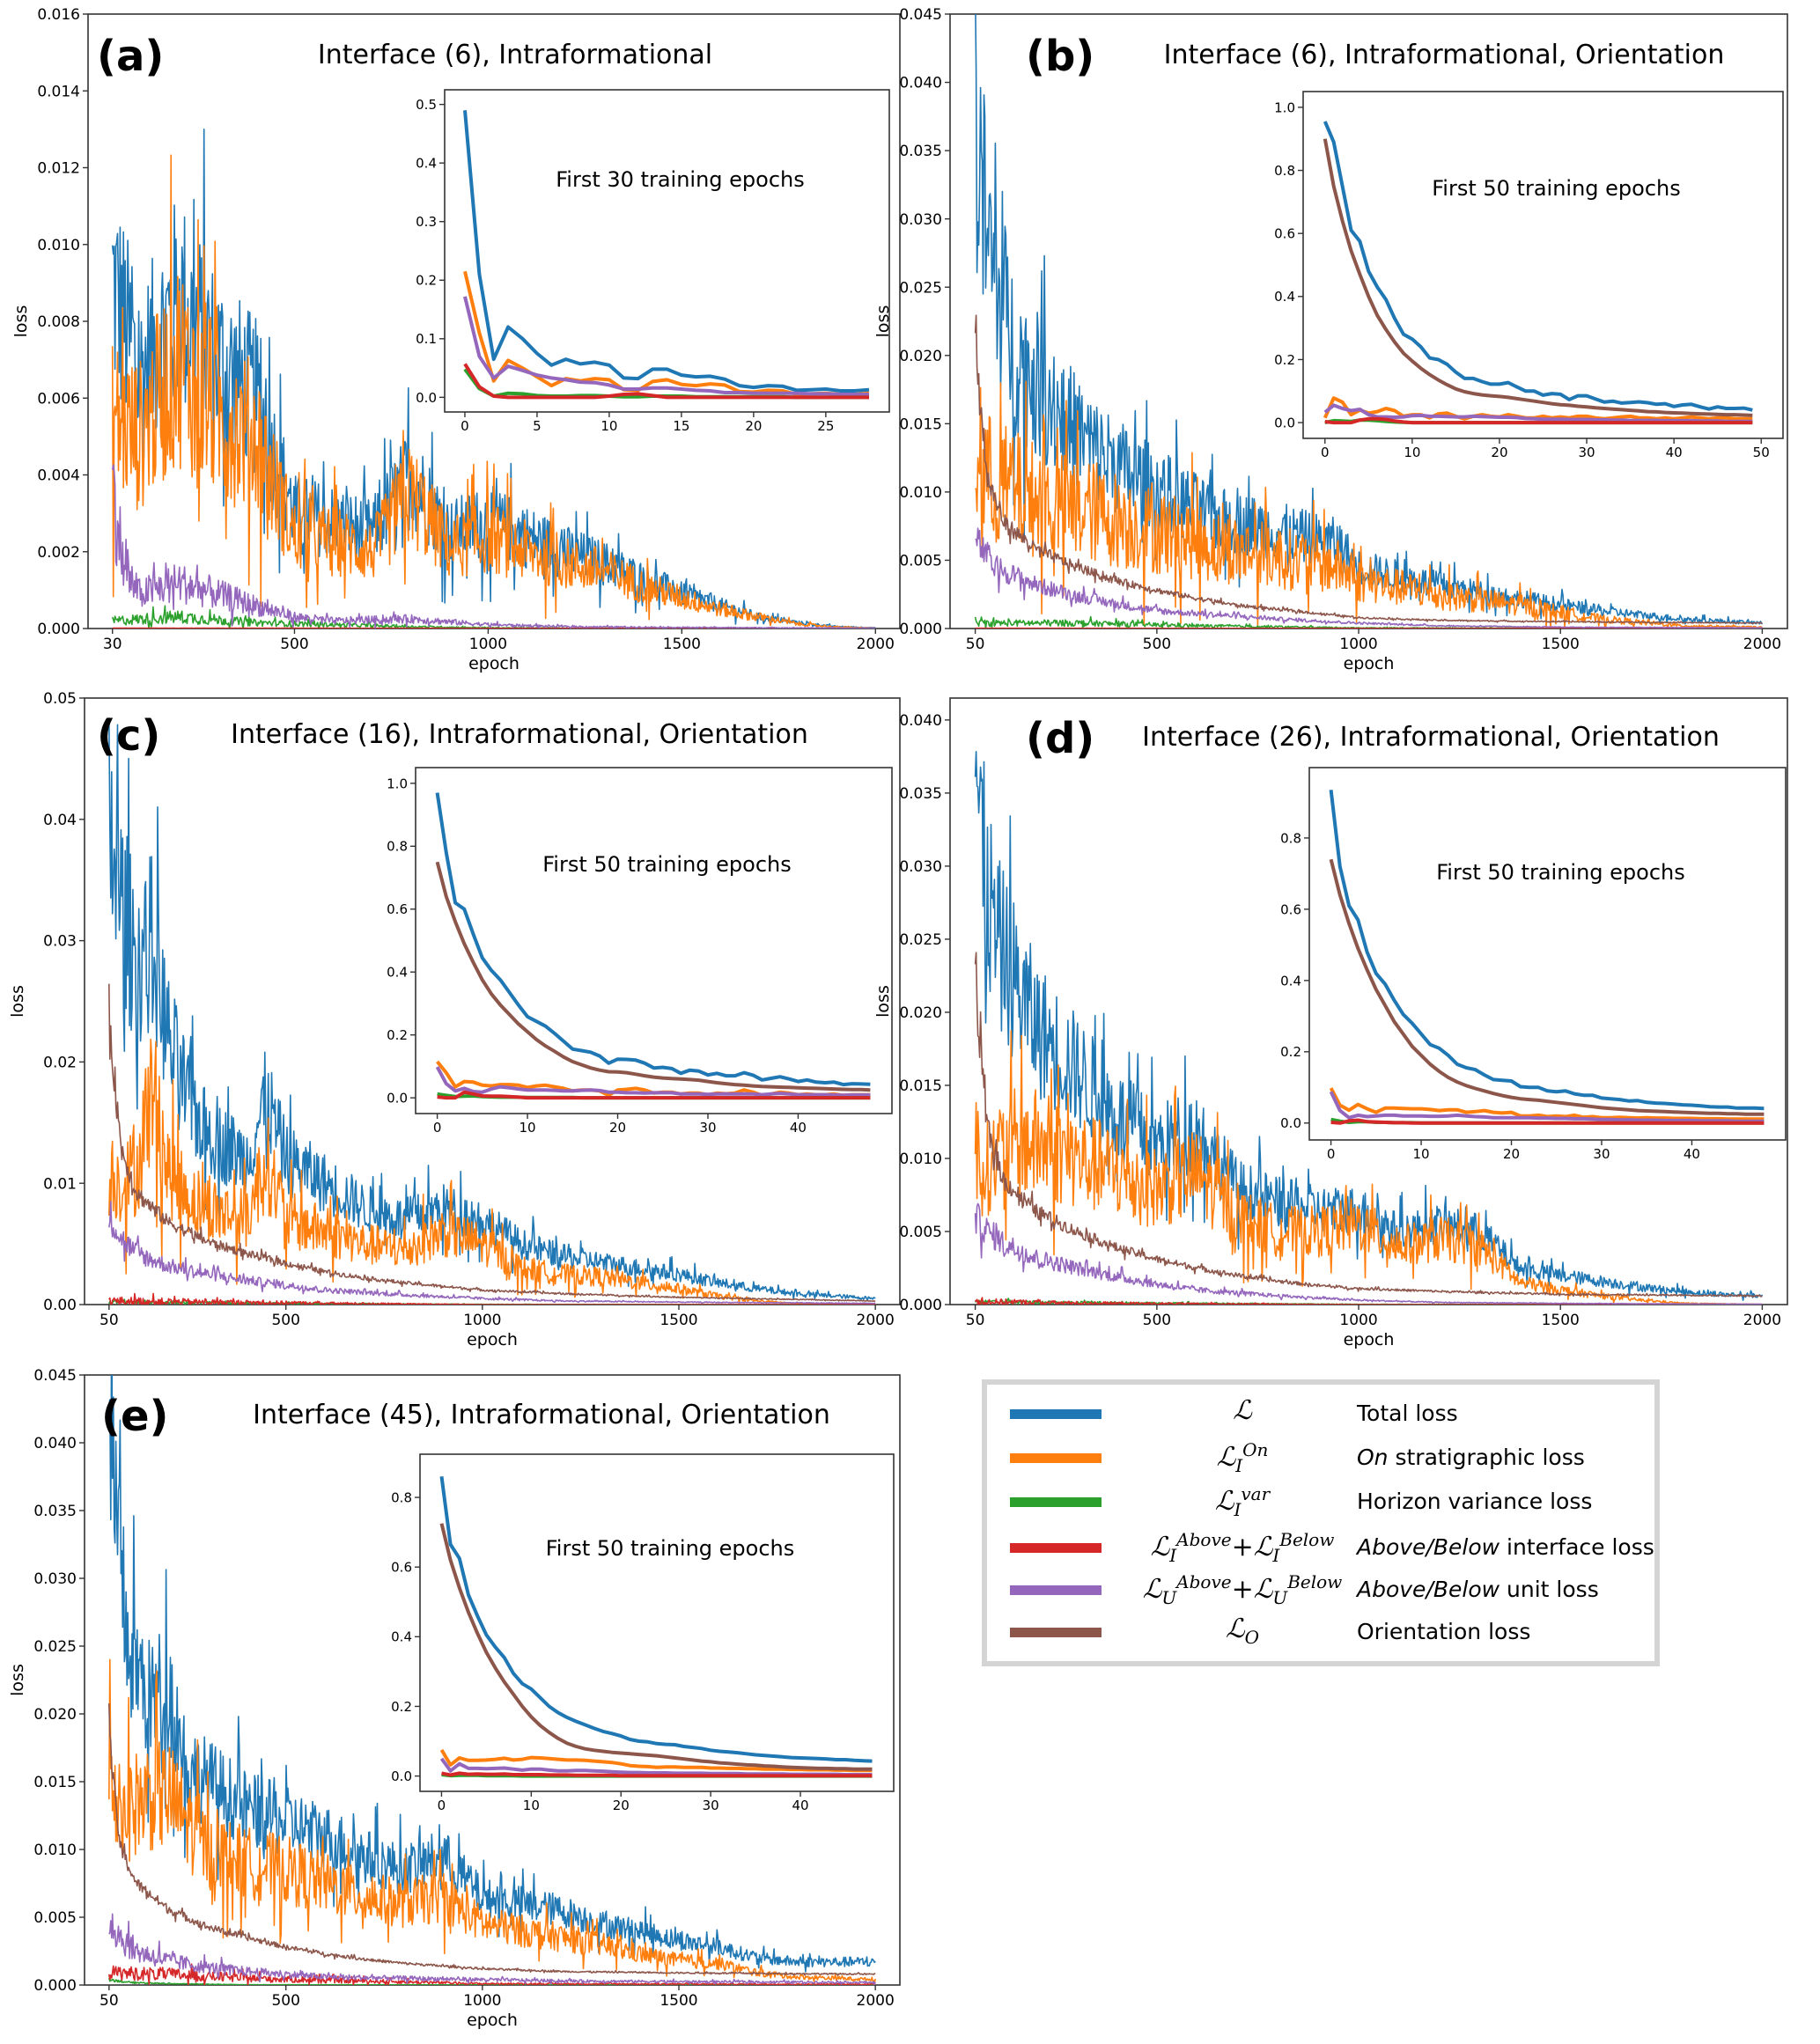 This screenshot has height=2044, width=1820. Describe the element at coordinates (920, 629) in the screenshot. I see `main-axis-ytick-label: 0.000` at that location.